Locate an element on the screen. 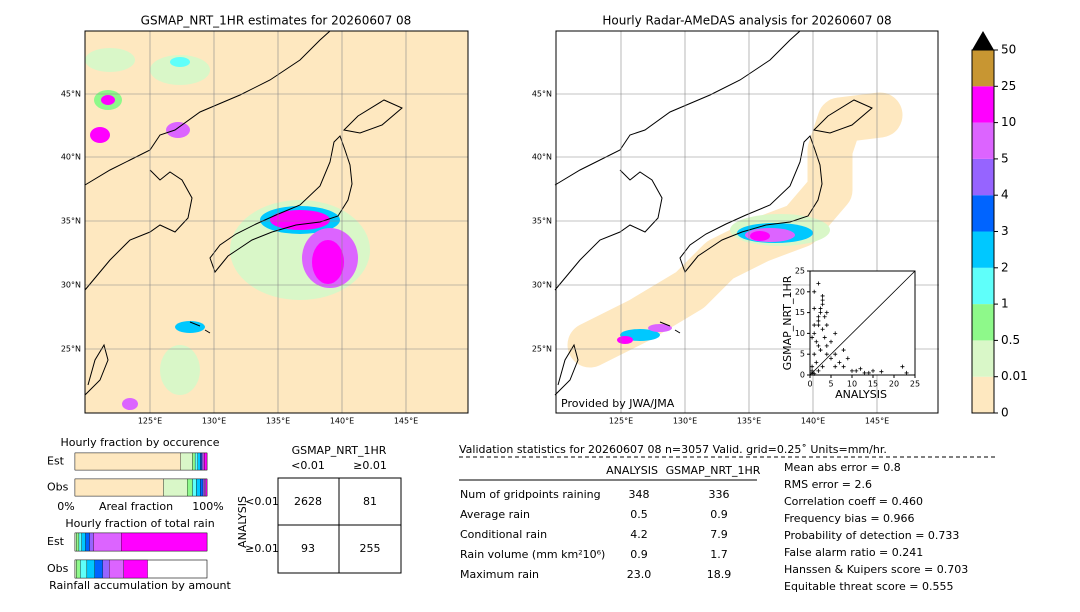 The width and height of the screenshot is (1080, 612). cell: 93 is located at coordinates (308, 548).